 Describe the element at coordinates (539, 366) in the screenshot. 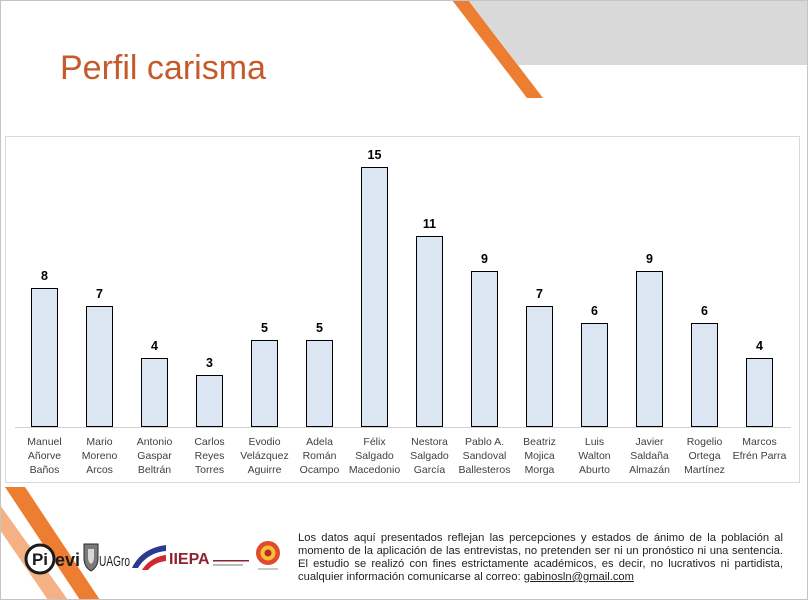

I see `bar-beatriz-mojica-morga` at that location.